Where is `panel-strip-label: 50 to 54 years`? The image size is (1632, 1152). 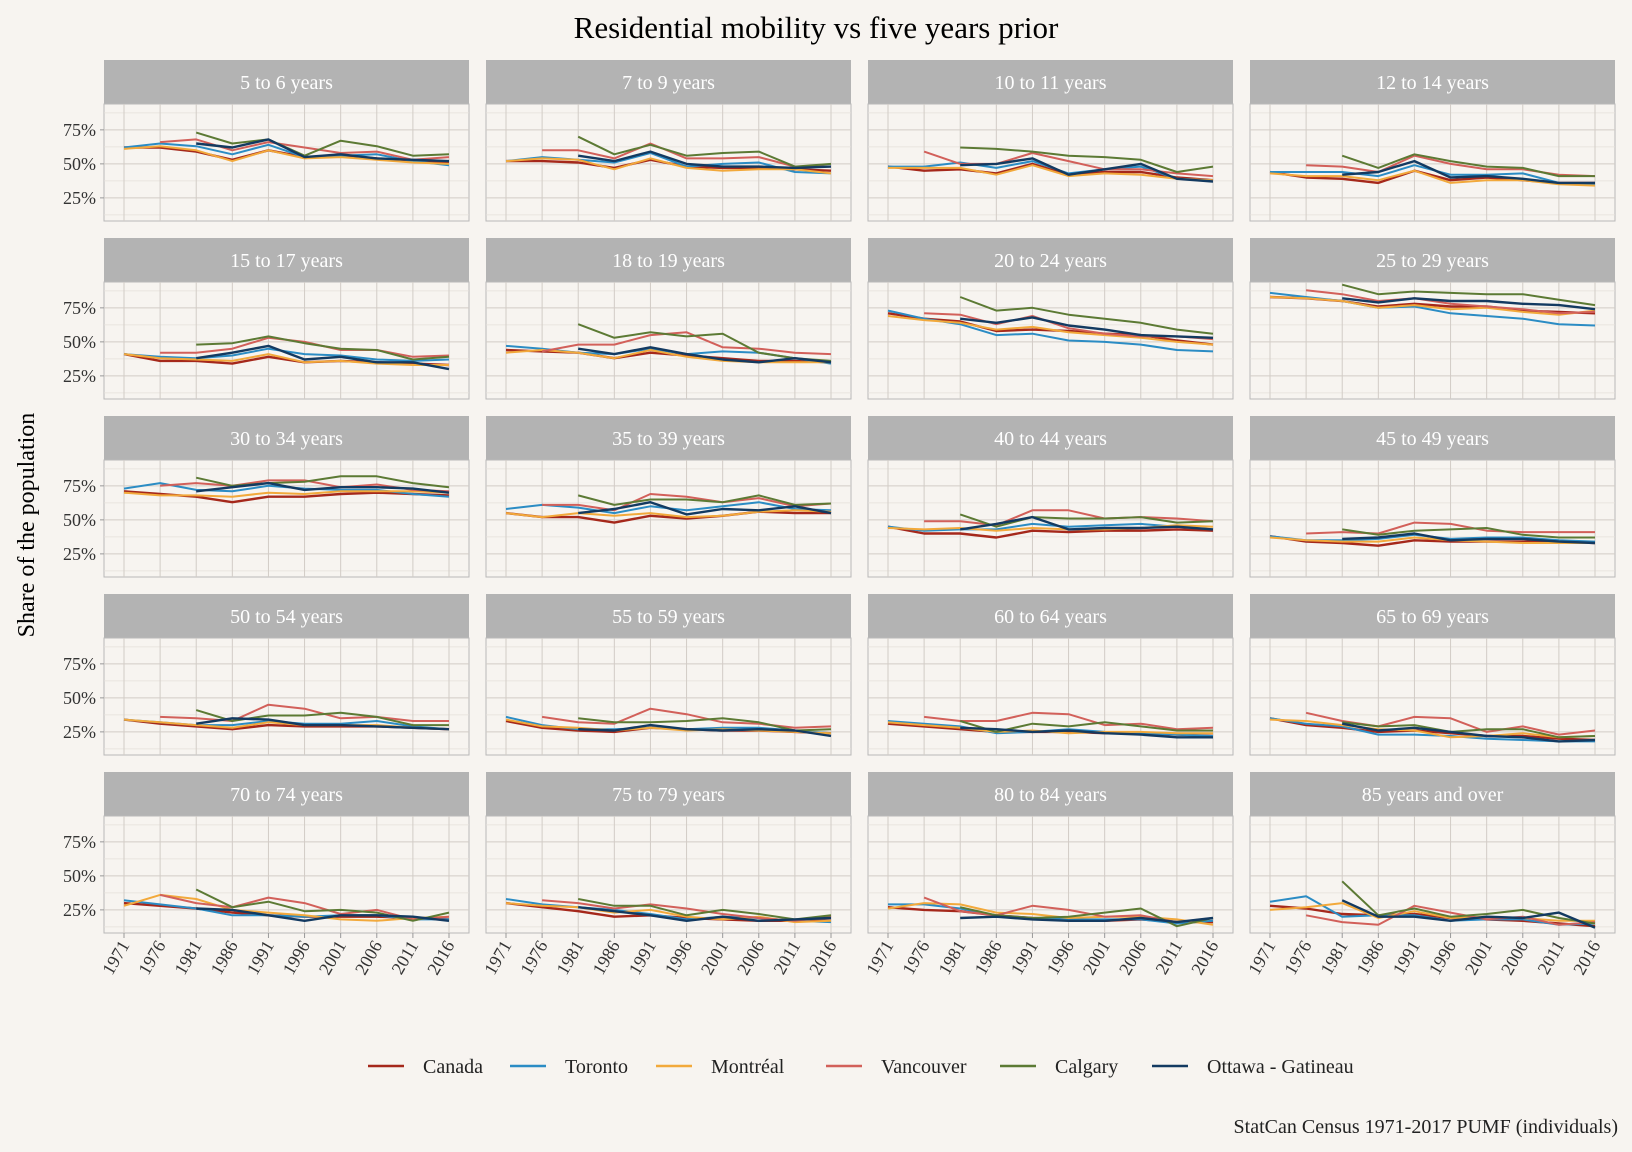 panel-strip-label: 50 to 54 years is located at coordinates (286, 617).